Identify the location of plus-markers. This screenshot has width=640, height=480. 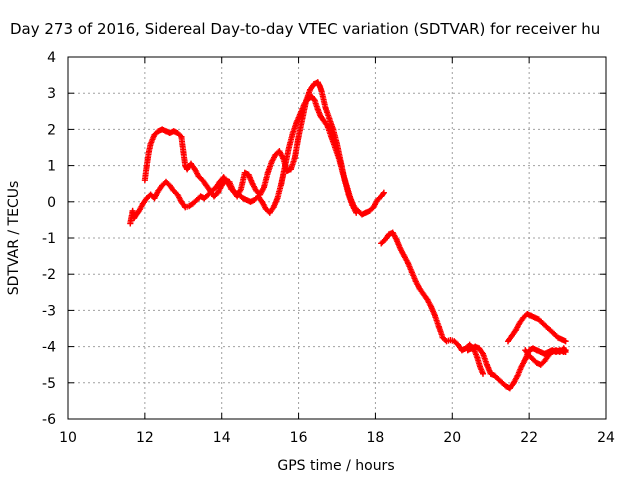
(250, 147).